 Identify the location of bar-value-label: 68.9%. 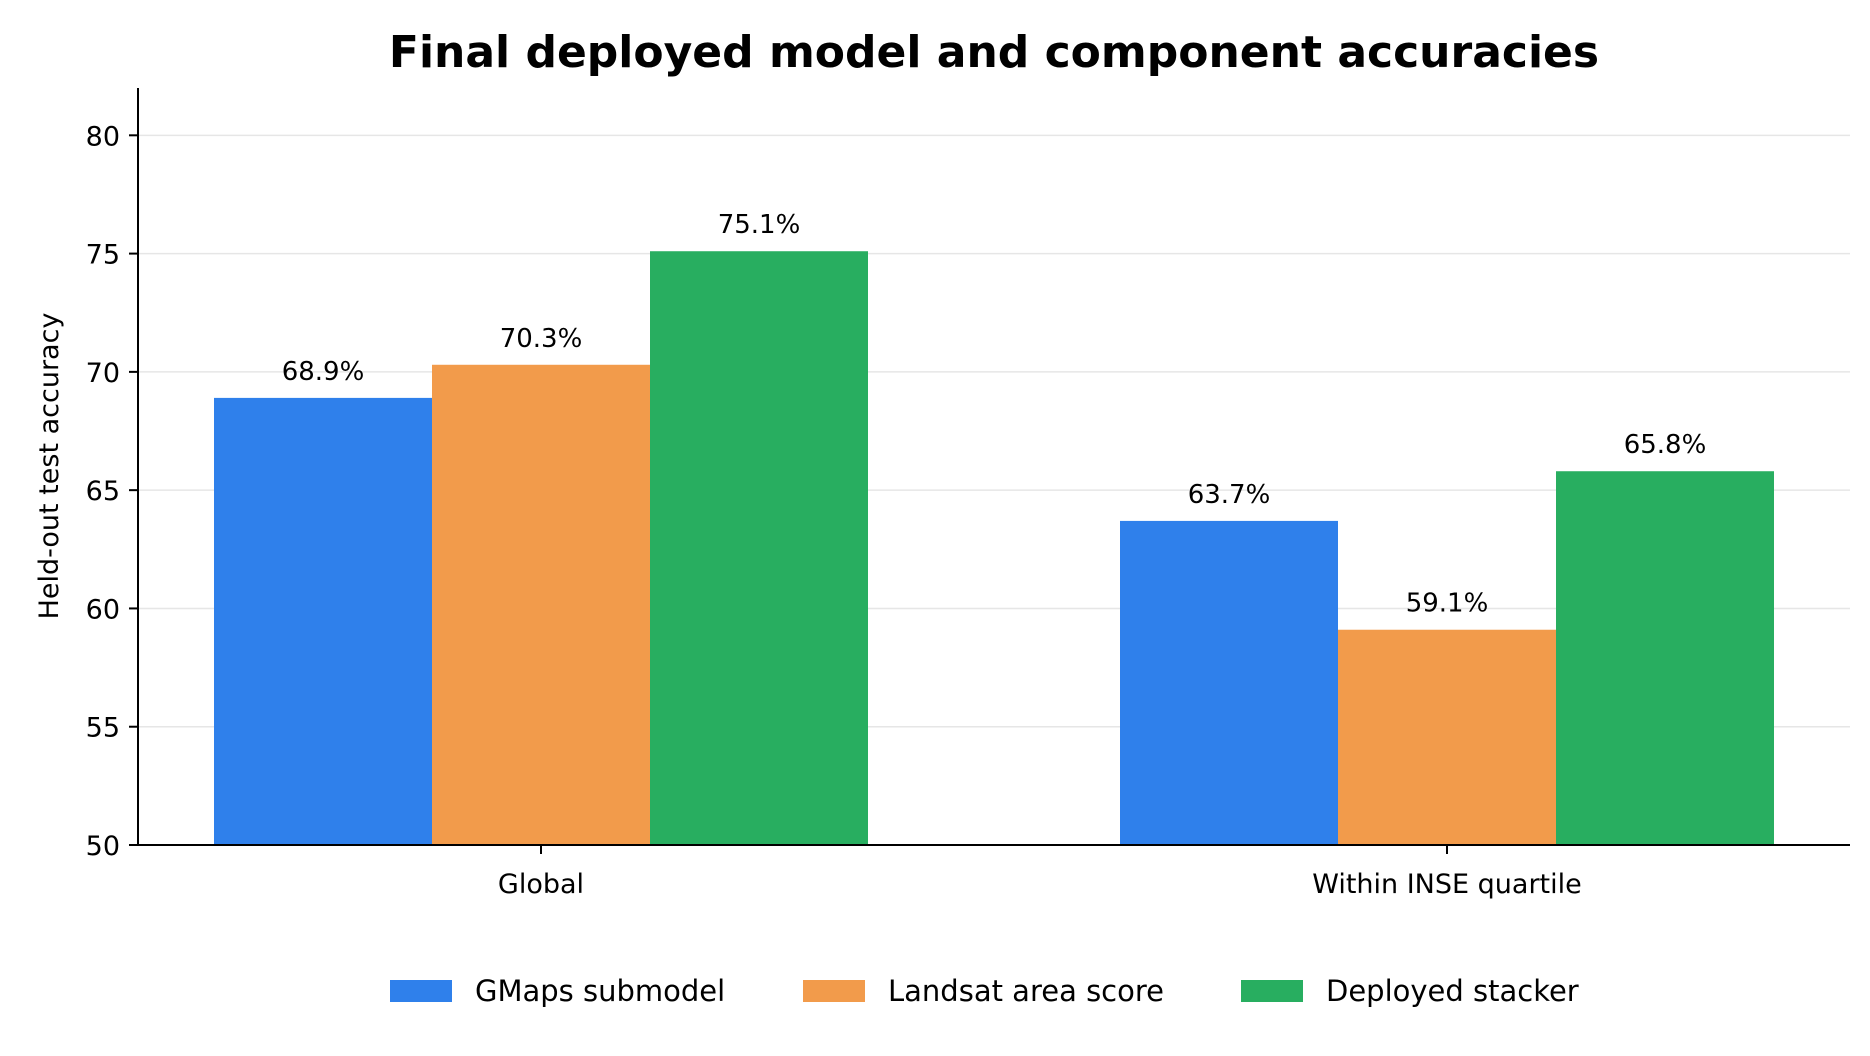
(323, 372).